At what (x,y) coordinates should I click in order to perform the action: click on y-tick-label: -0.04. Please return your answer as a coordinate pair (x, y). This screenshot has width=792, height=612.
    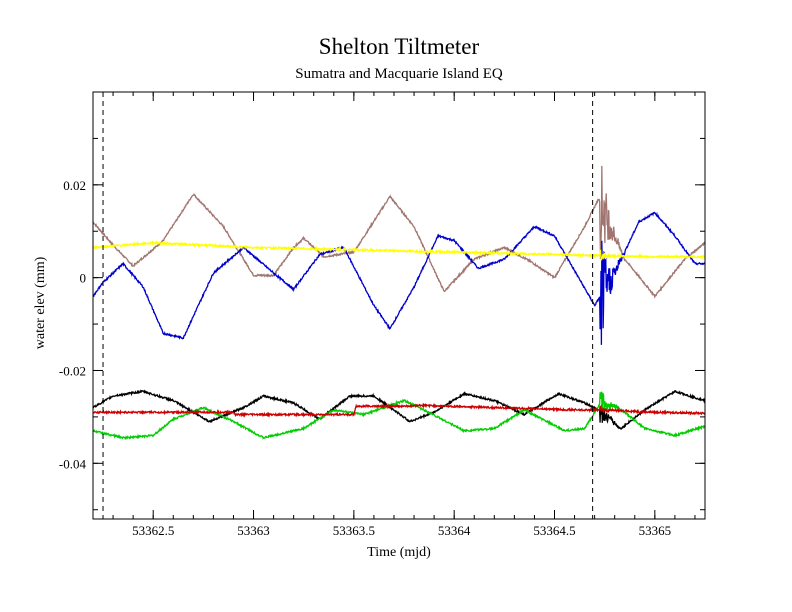
    Looking at the image, I should click on (73, 463).